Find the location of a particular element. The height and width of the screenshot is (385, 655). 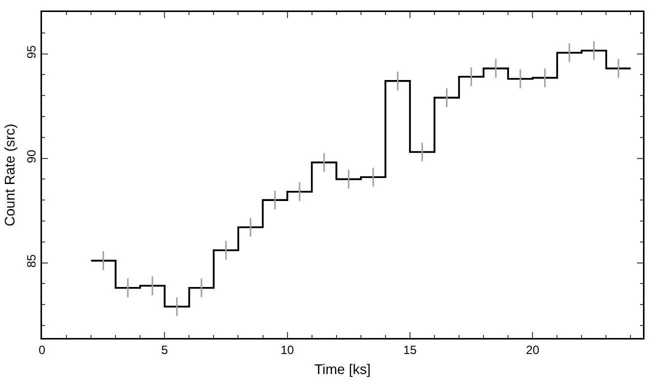

x-tick-label: 10 is located at coordinates (287, 349).